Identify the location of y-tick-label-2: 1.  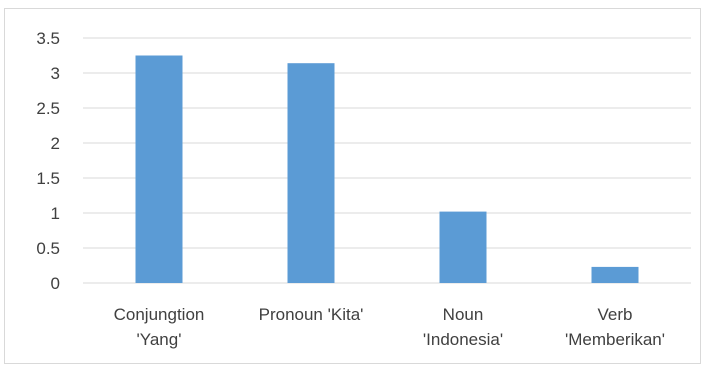
(55, 213).